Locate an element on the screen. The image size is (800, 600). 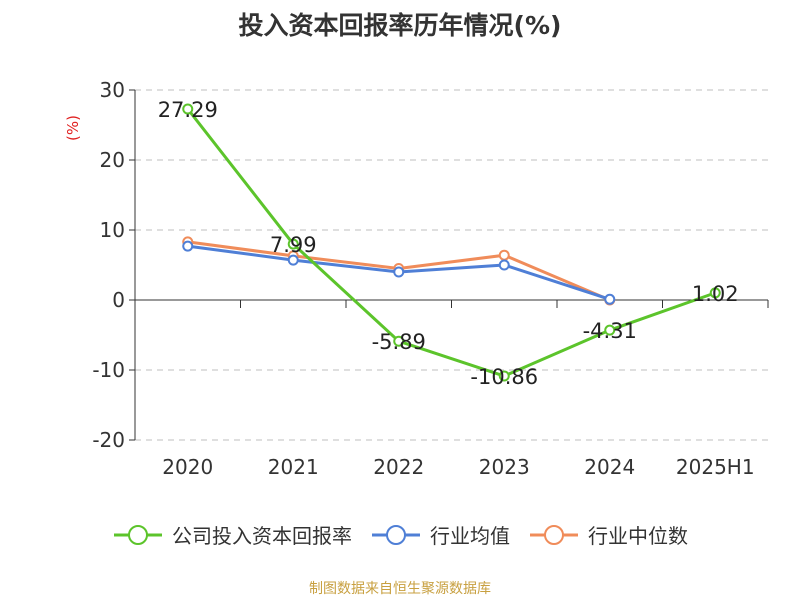
data-label: 7.99 is located at coordinates (293, 245).